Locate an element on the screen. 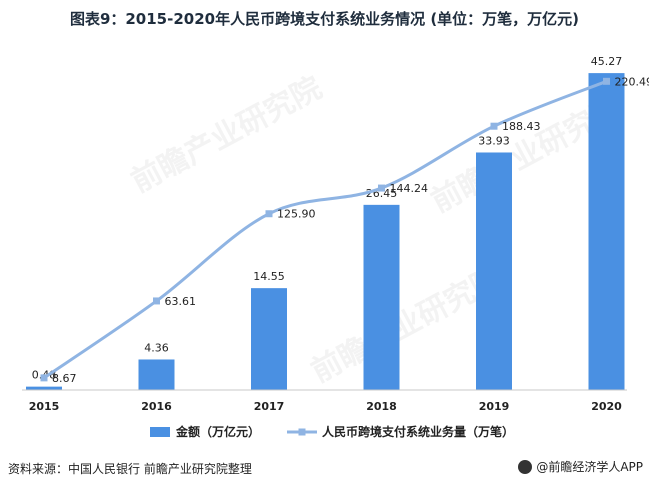 Image resolution: width=649 pixels, height=486 pixels. x-tick-label: 2016 is located at coordinates (156, 406).